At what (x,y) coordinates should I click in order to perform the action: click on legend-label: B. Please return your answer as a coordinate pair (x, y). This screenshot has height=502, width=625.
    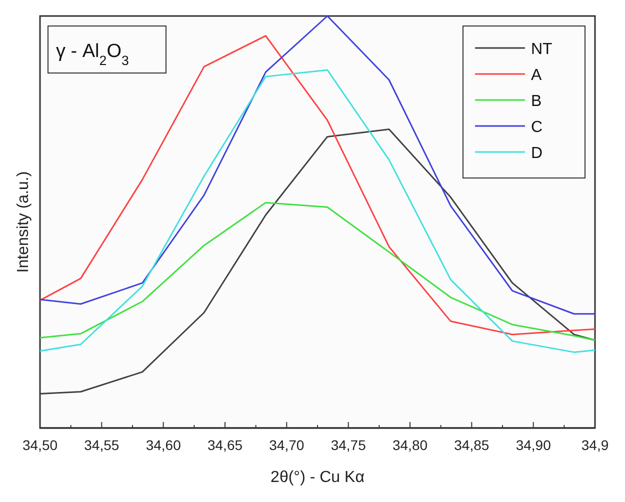
    Looking at the image, I should click on (536, 101).